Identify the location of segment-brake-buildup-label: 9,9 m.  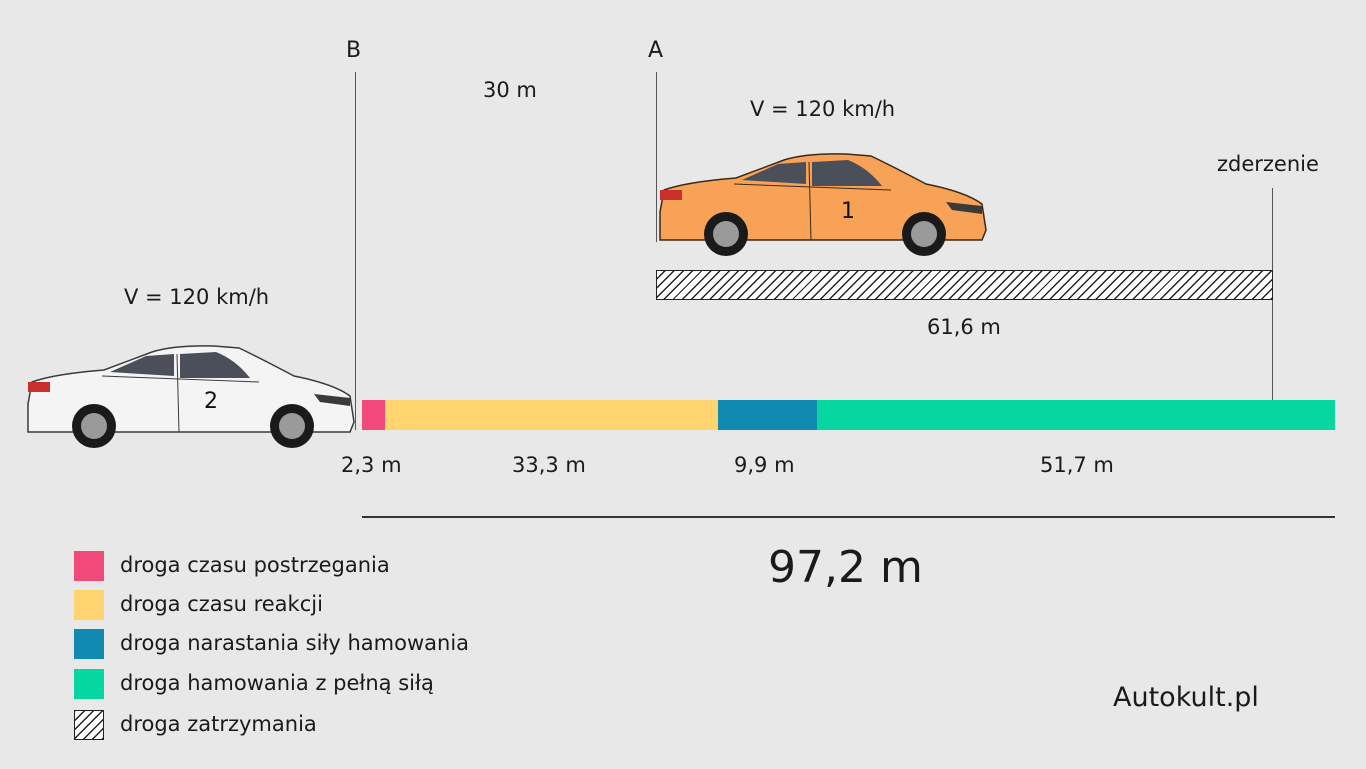
(764, 465).